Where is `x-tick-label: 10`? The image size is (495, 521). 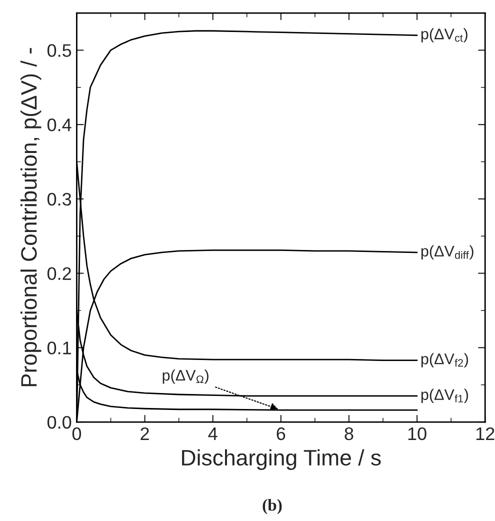 x-tick-label: 10 is located at coordinates (417, 433).